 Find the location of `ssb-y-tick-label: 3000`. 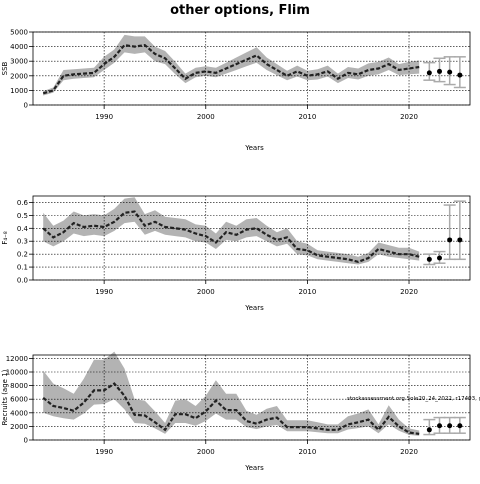

ssb-y-tick-label: 3000 is located at coordinates (19, 62).